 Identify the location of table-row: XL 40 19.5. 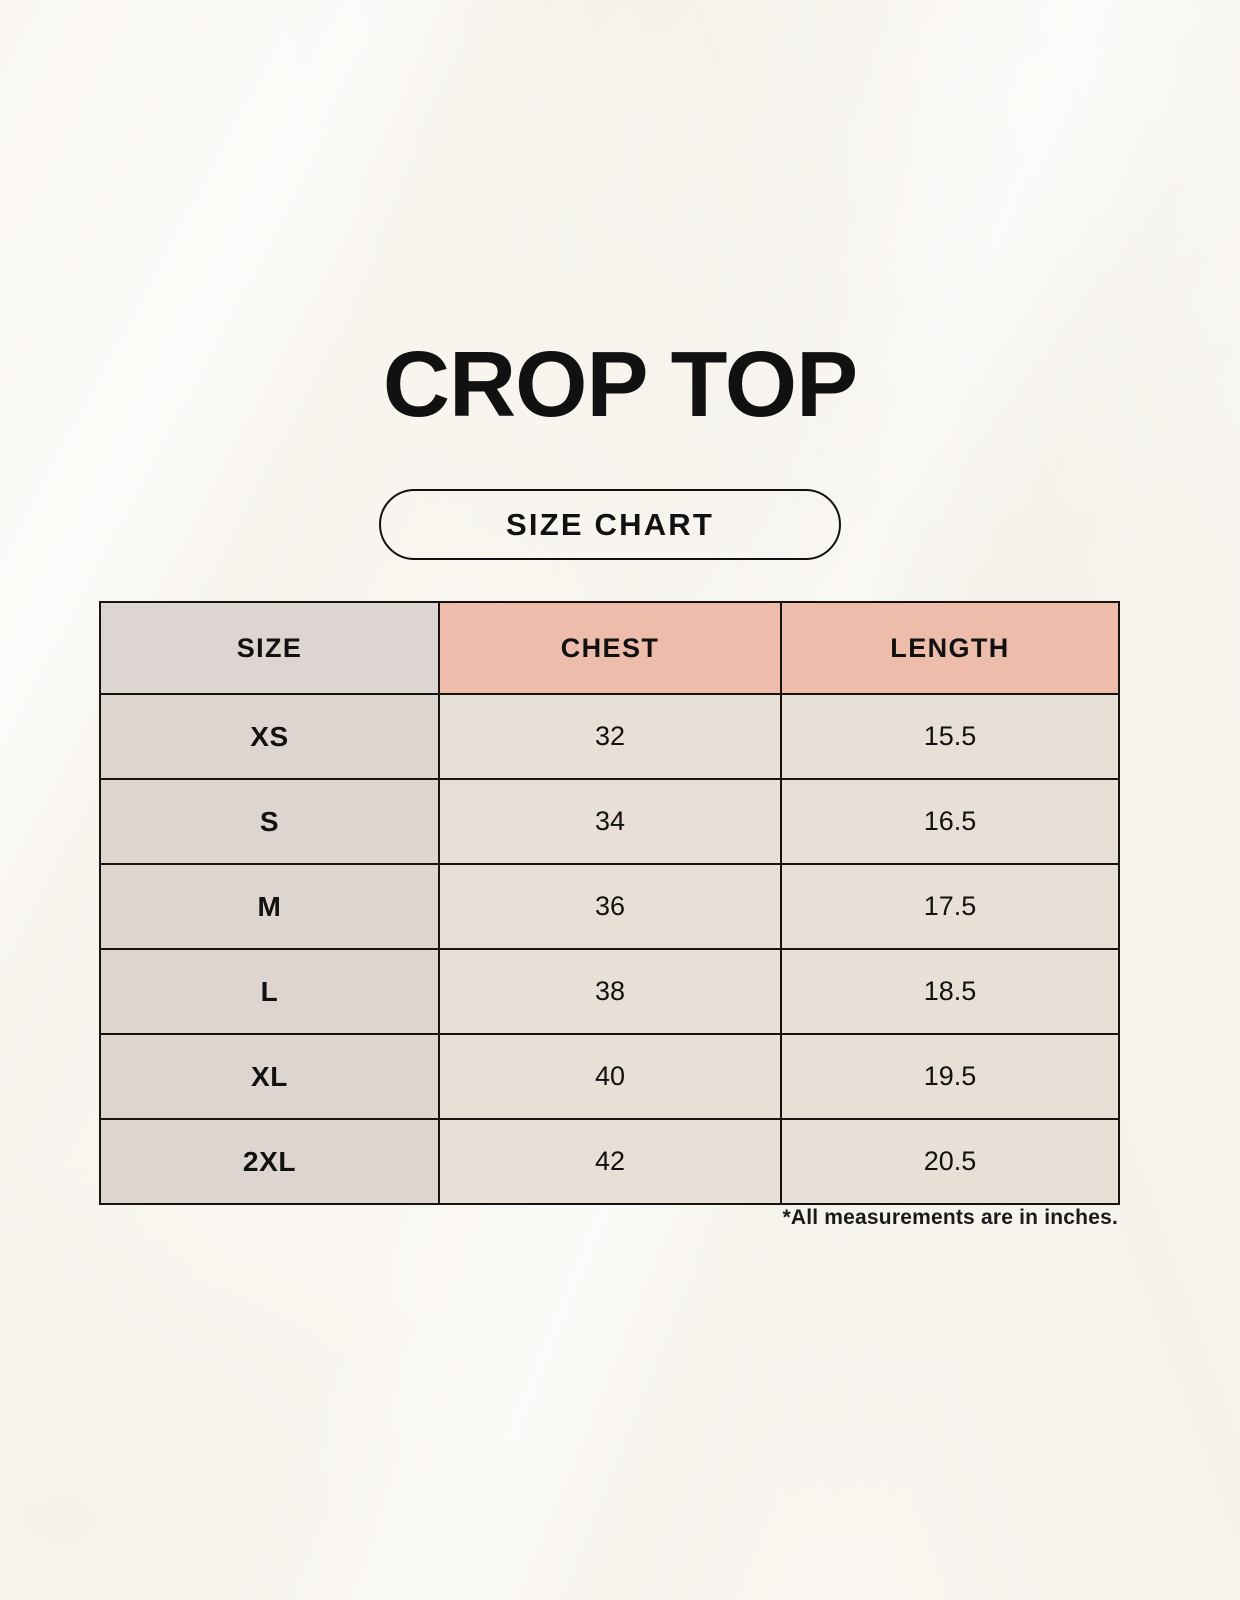
(609, 1076).